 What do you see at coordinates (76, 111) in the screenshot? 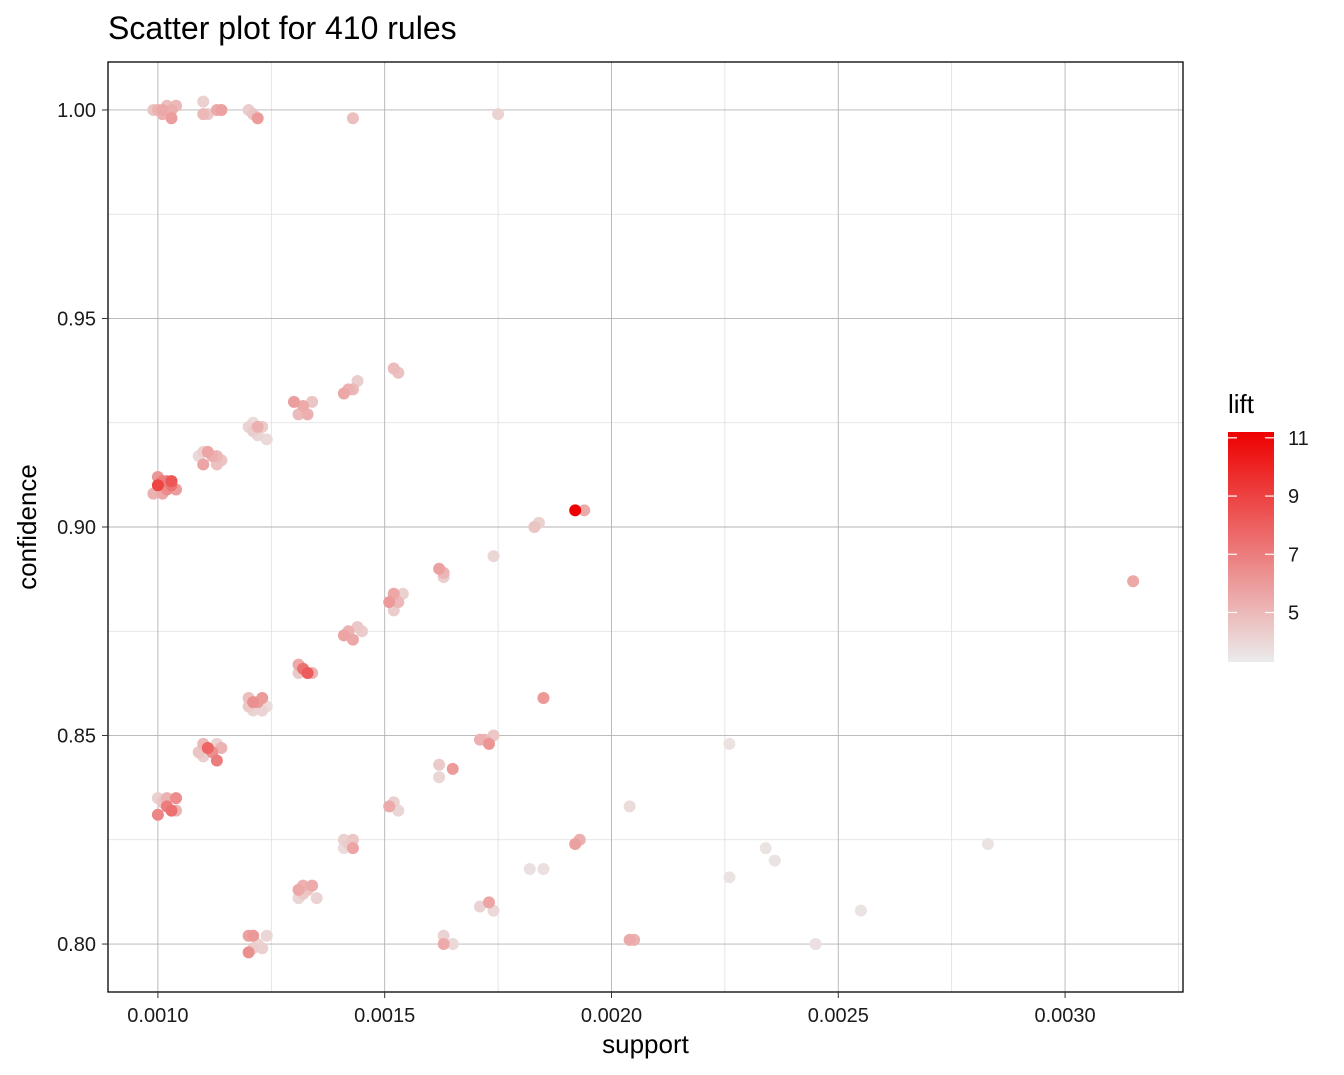
I see `y-tick-label: 1.00` at bounding box center [76, 111].